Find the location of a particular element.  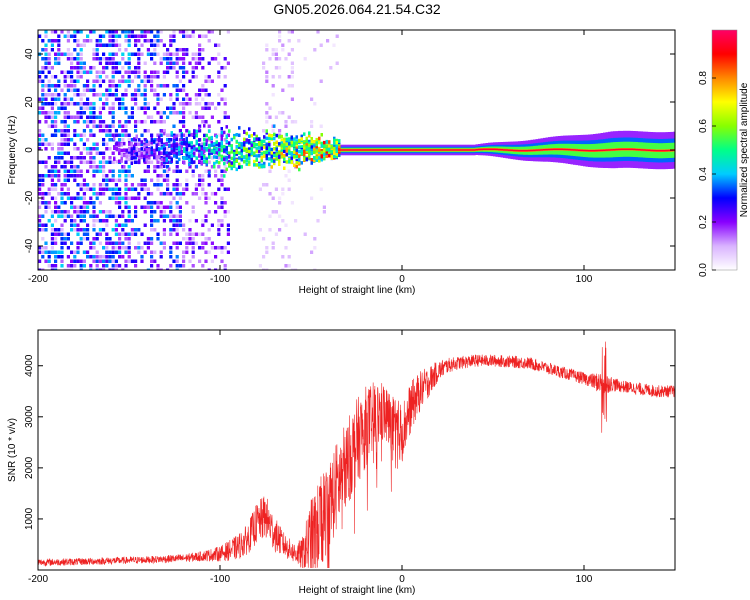

y-tick-label: 20 is located at coordinates (29, 102).